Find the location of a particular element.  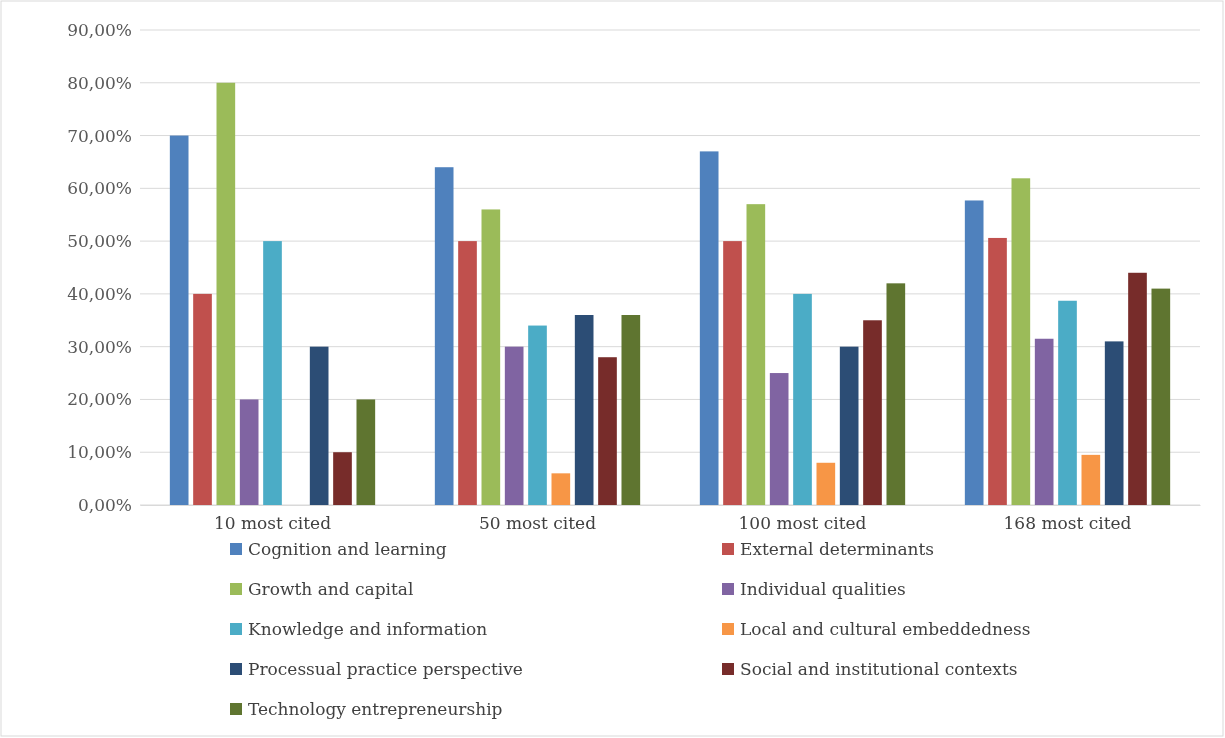

y-tick-label: 80,00% is located at coordinates (99, 82).